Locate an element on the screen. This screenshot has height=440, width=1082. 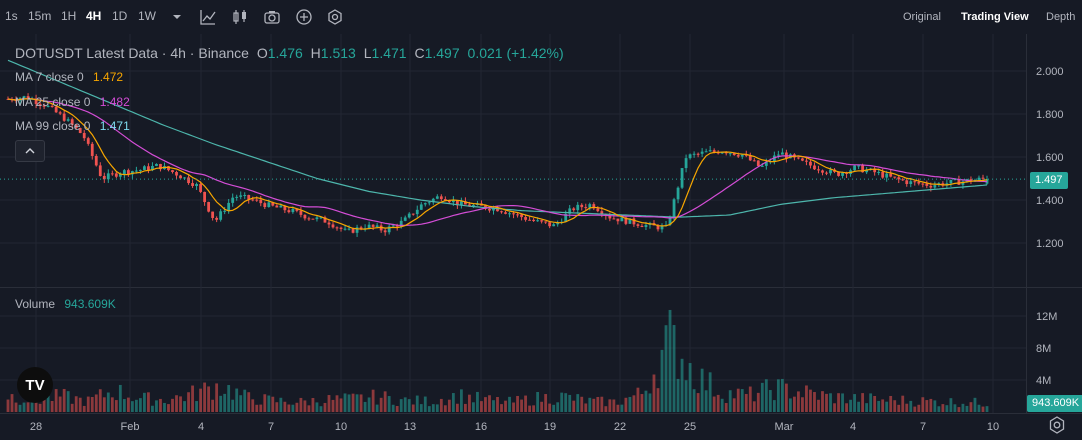
camera-icon is located at coordinates (272, 17).